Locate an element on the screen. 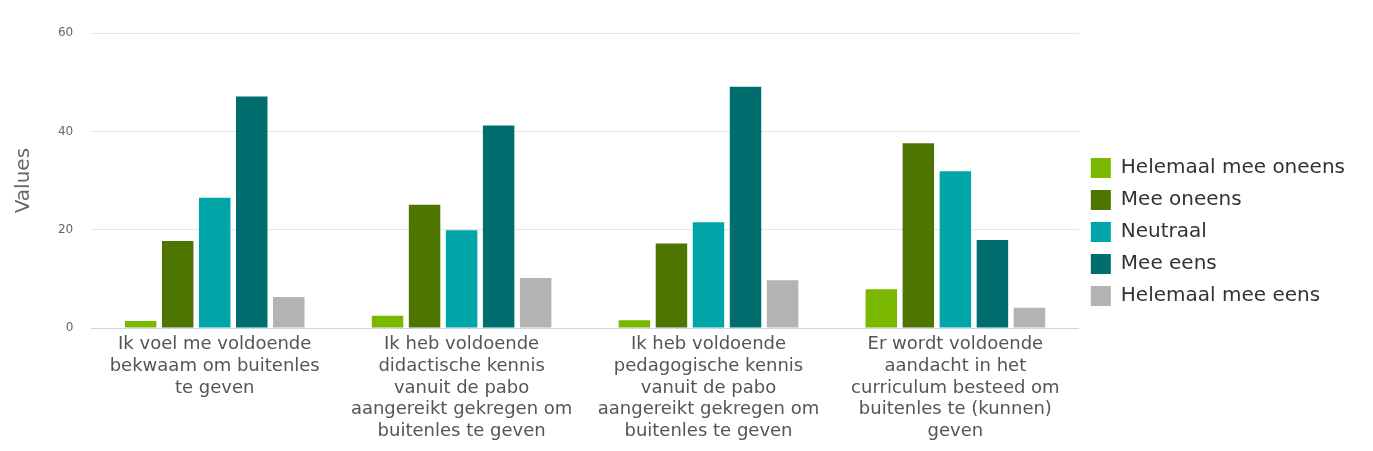  x-tick-label: Ik voel me voldoende bekwaam om buitenles te geven is located at coordinates (214, 364).